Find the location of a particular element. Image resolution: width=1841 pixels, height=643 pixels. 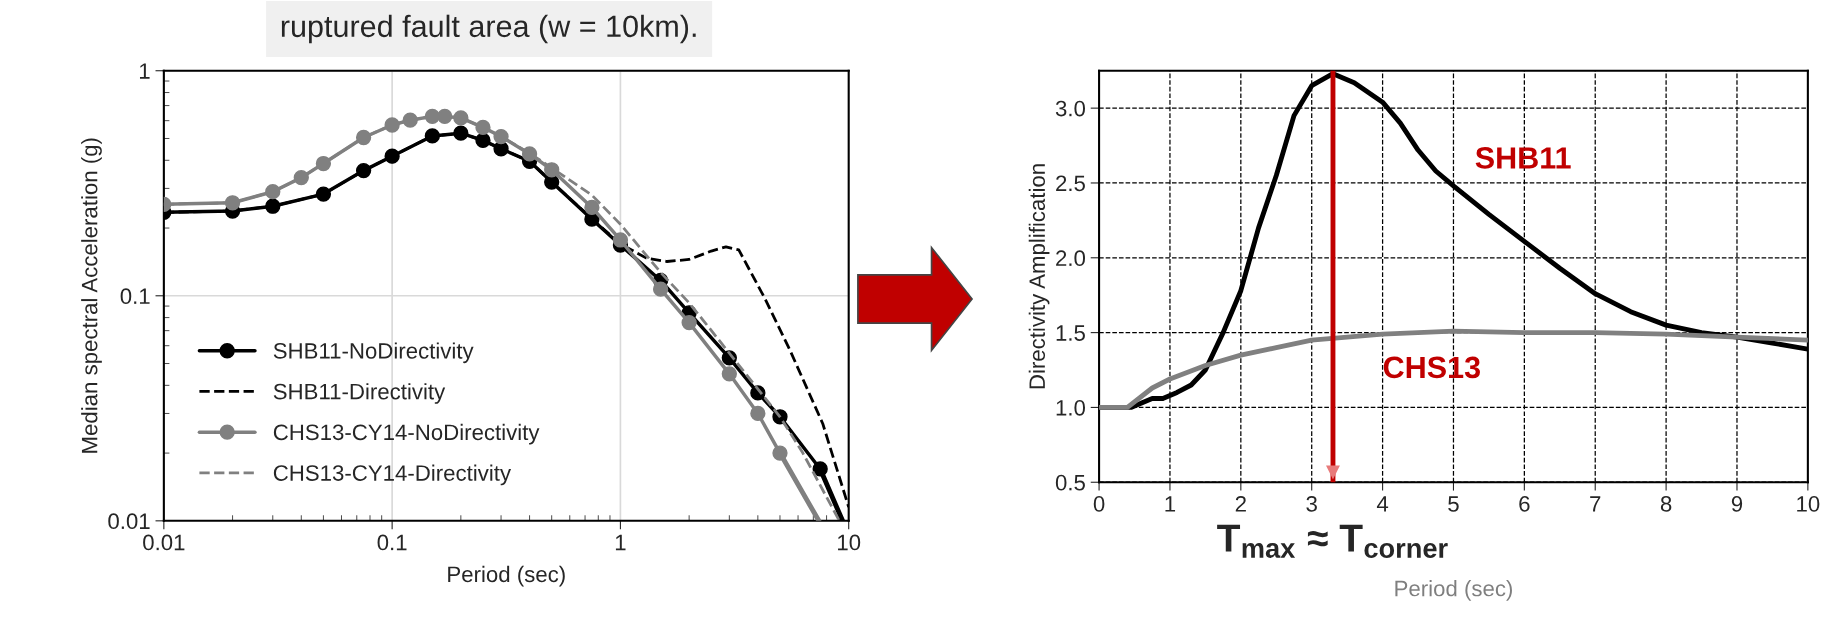

legend-label: CHS13-CY14-Directivity is located at coordinates (392, 475).